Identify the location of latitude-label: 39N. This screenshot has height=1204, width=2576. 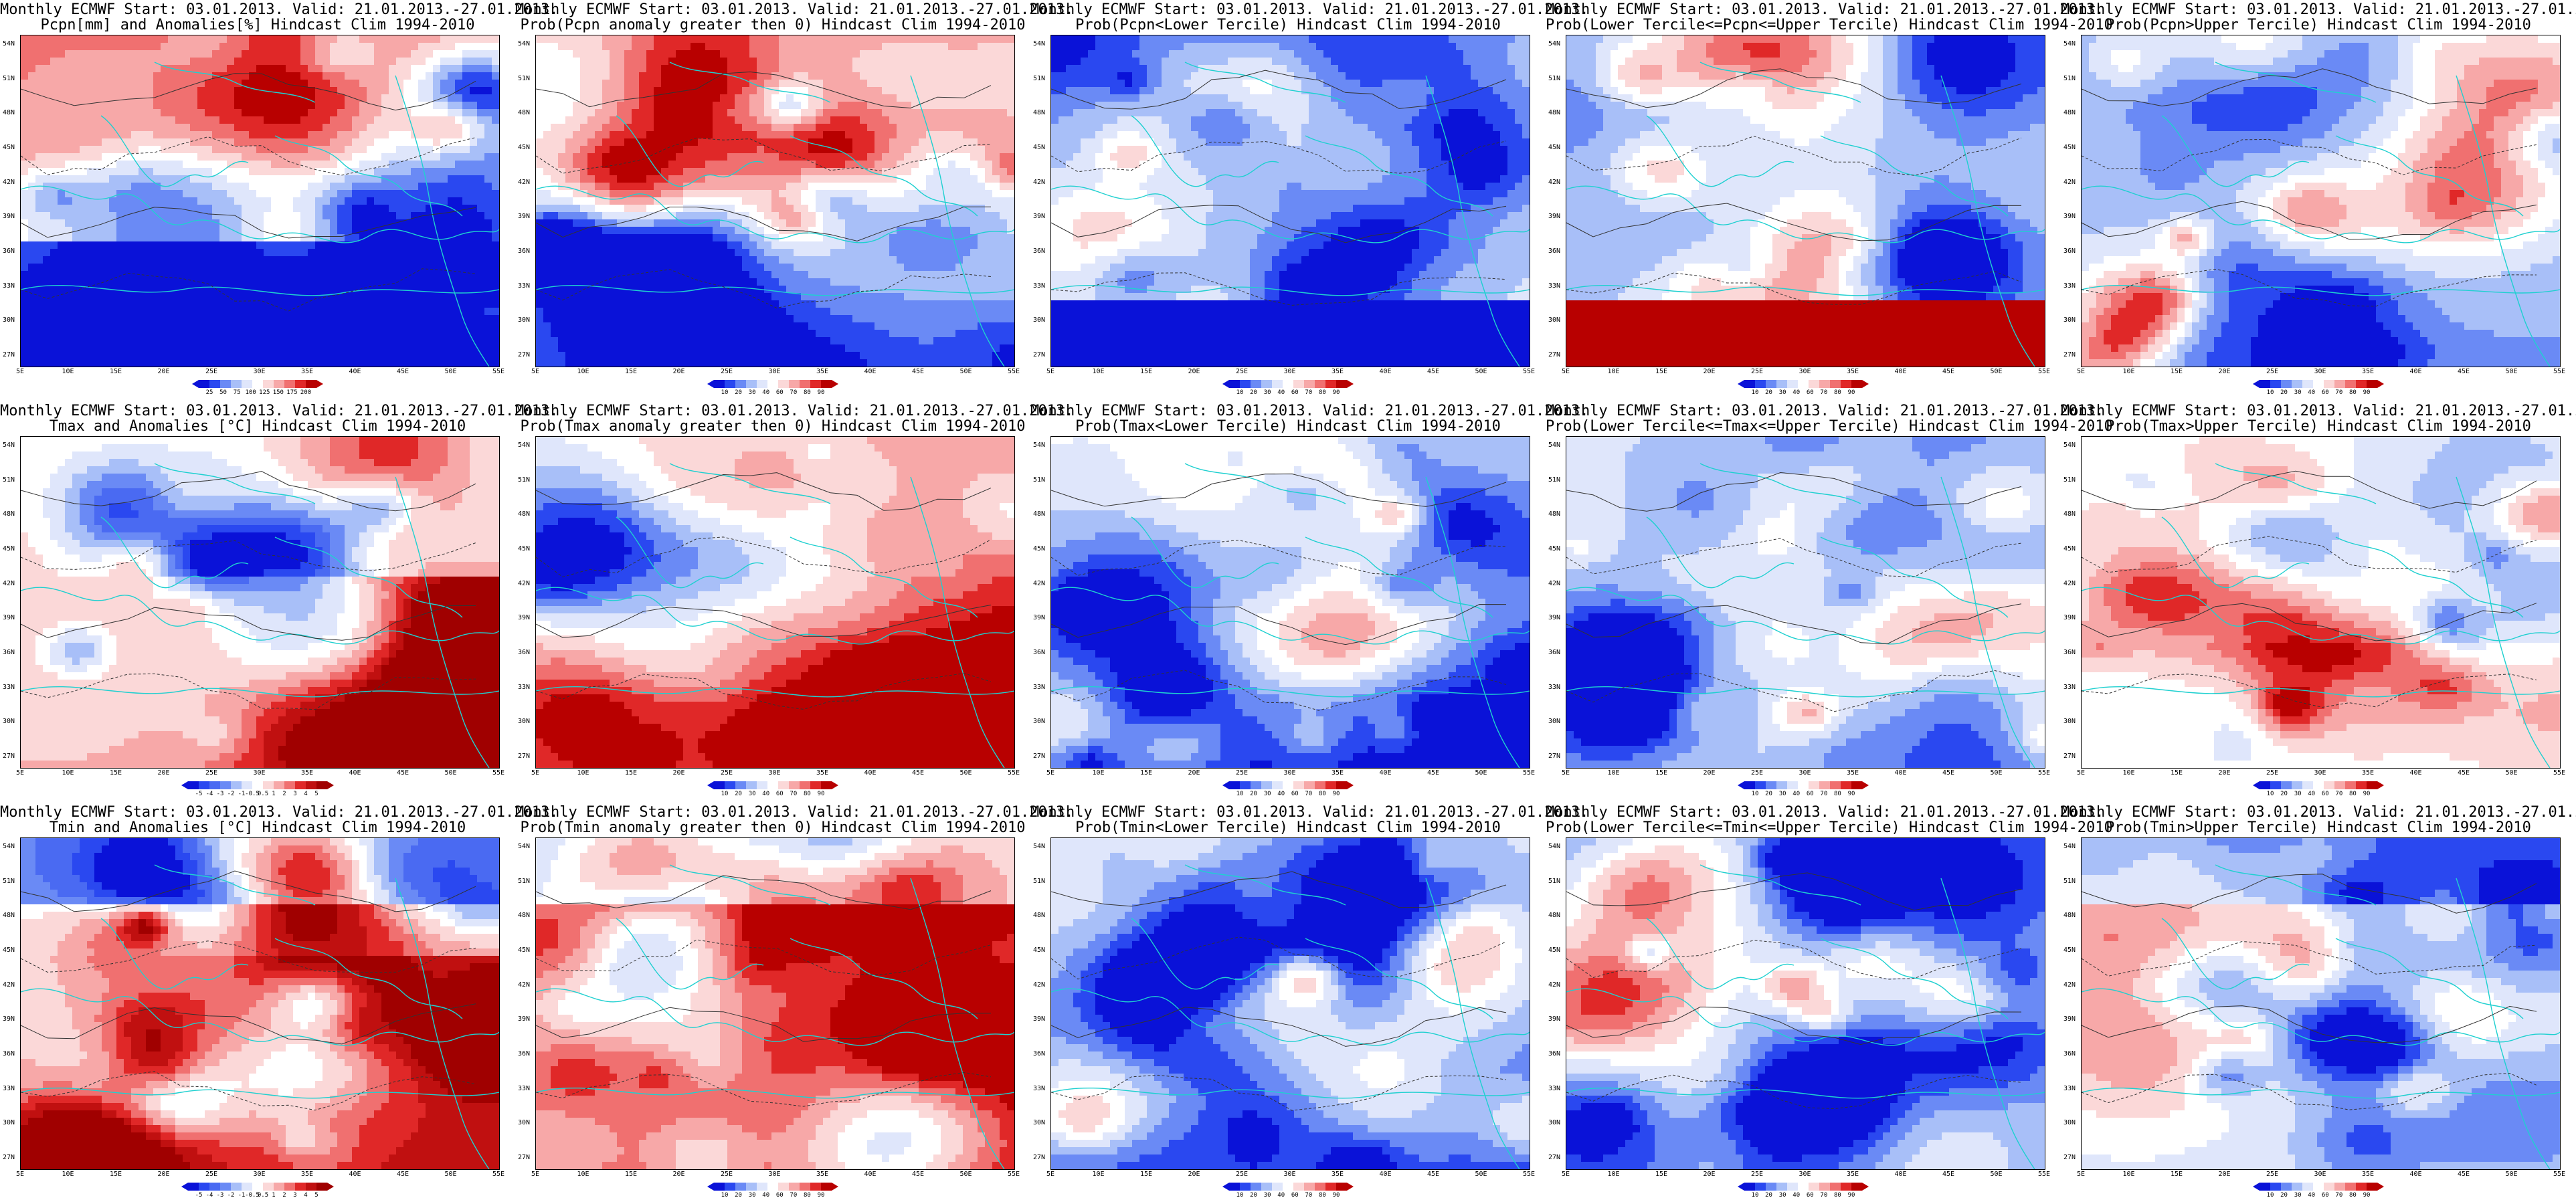
(524, 617).